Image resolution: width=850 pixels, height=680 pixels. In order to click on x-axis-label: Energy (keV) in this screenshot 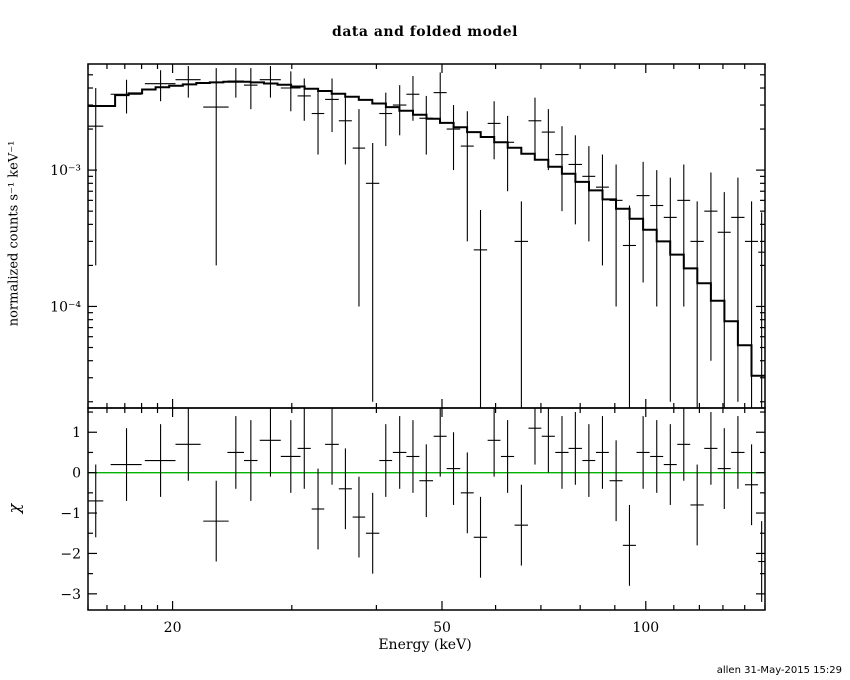, I will do `click(425, 645)`.